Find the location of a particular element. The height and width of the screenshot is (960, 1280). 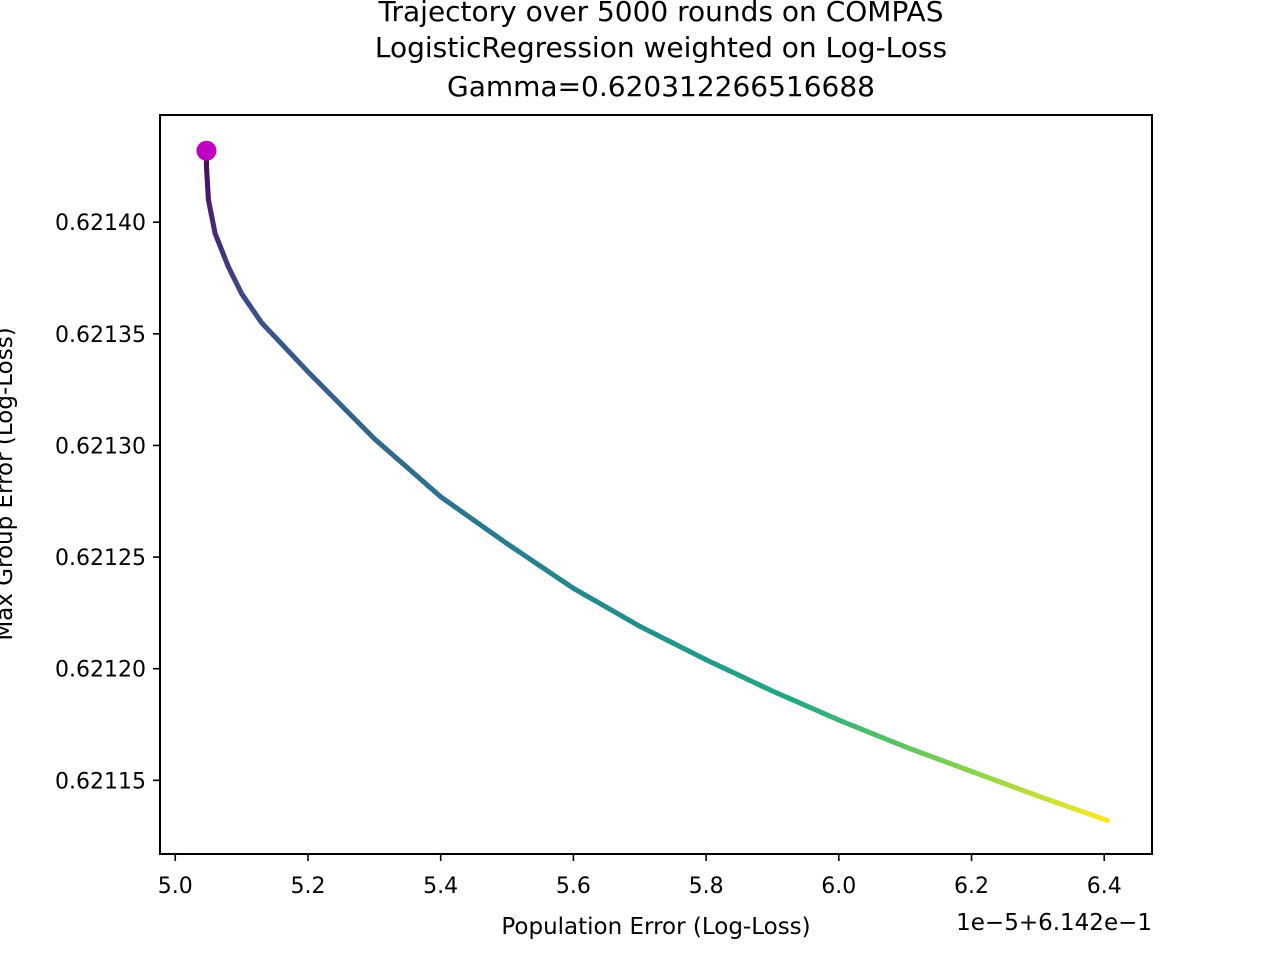

start-point-marker is located at coordinates (206, 150).